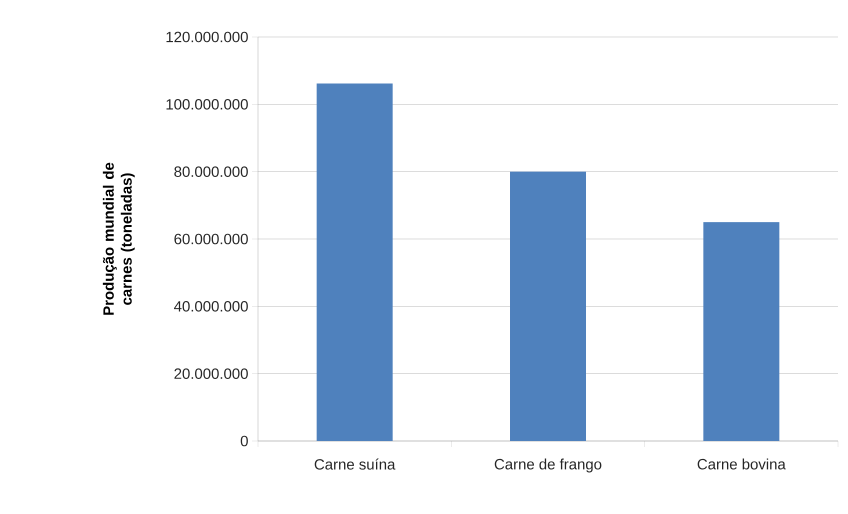  I want to click on y-tick-label: 0, so click(244, 441).